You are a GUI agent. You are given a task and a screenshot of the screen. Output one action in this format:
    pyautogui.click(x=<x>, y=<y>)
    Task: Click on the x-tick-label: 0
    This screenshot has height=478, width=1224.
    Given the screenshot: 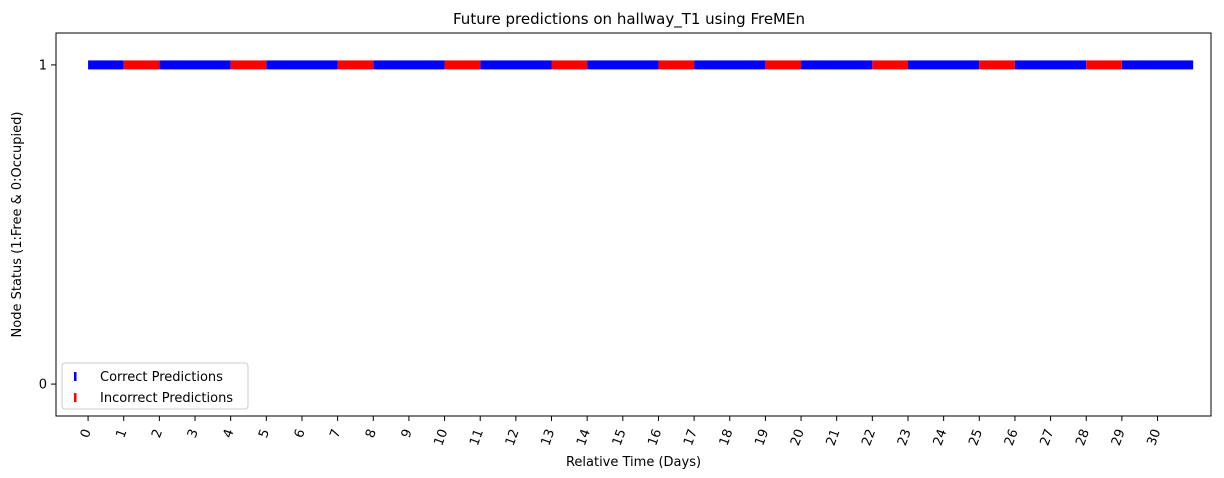 What is the action you would take?
    pyautogui.click(x=86, y=433)
    